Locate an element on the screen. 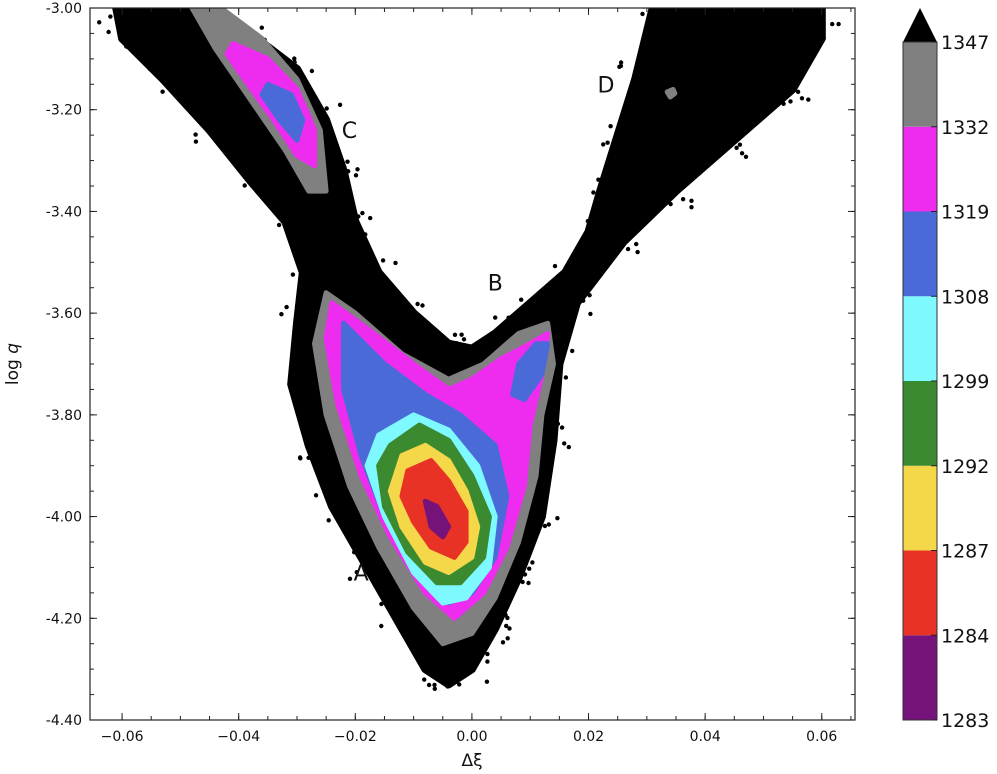  colorbar-label: 1332 is located at coordinates (965, 128).